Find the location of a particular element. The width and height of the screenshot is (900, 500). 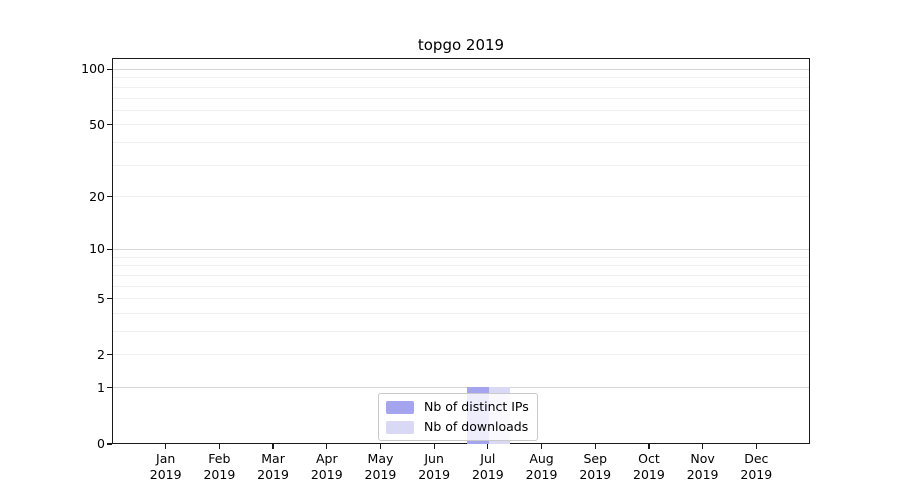

x-tick-label: Sep 2019 is located at coordinates (595, 466).